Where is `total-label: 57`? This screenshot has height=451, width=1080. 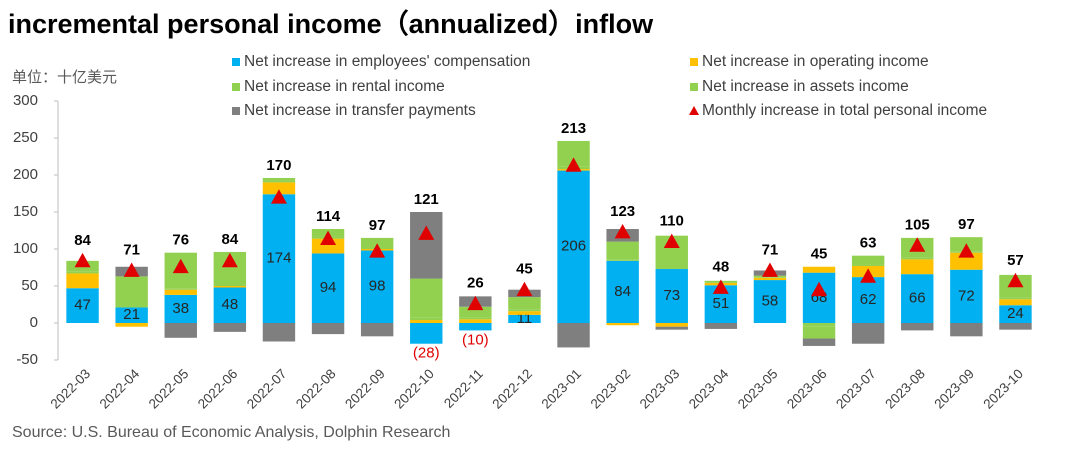
total-label: 57 is located at coordinates (1015, 260).